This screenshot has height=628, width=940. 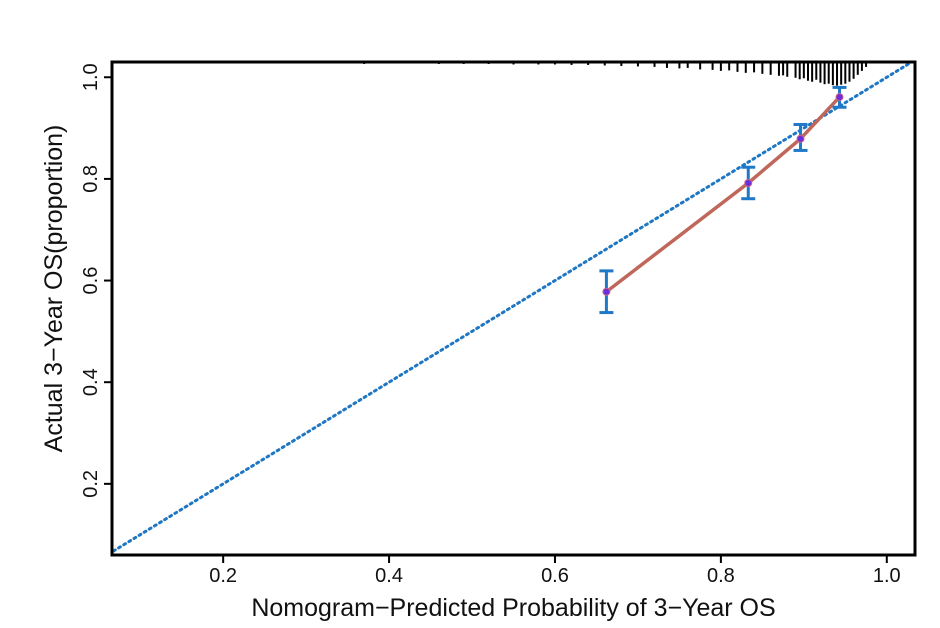 What do you see at coordinates (223, 576) in the screenshot?
I see `x-tick-label: 0.2` at bounding box center [223, 576].